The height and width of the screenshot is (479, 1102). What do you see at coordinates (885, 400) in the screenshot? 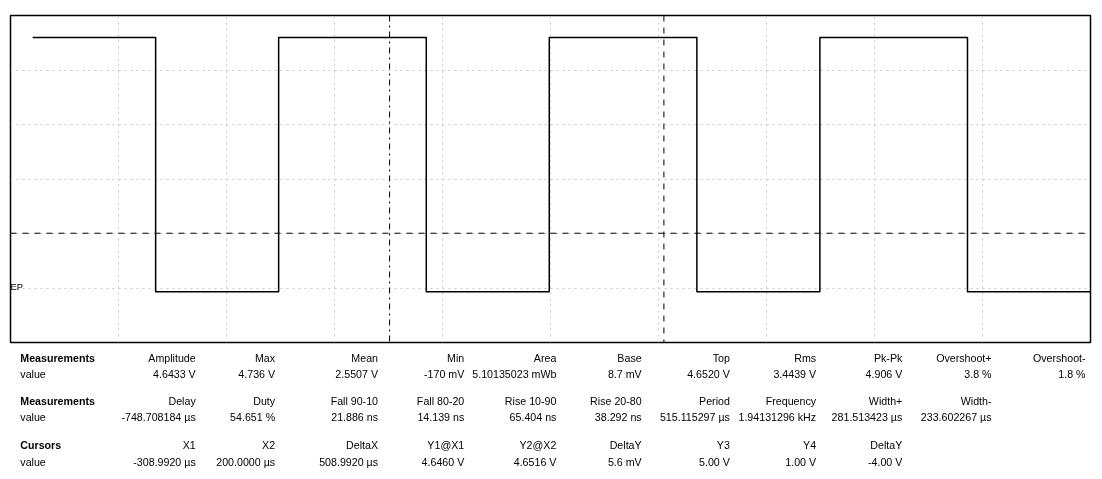
I see `text: Width+` at bounding box center [885, 400].